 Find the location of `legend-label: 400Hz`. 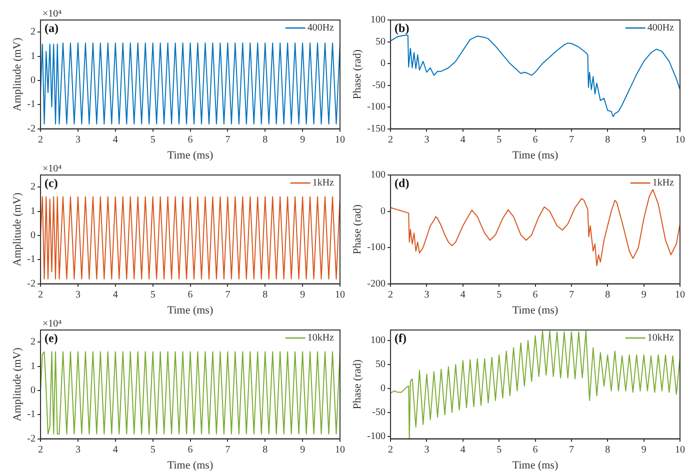

legend-label: 400Hz is located at coordinates (321, 28).